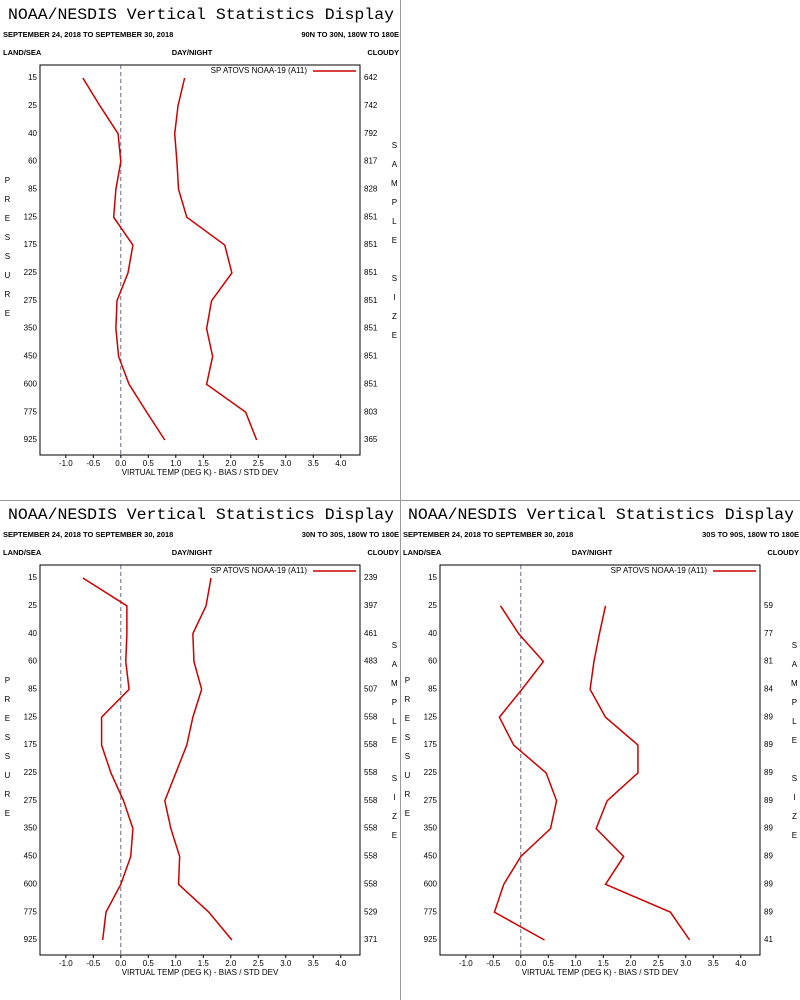 This screenshot has width=800, height=1000. I want to click on sample-size-label: 239, so click(371, 577).